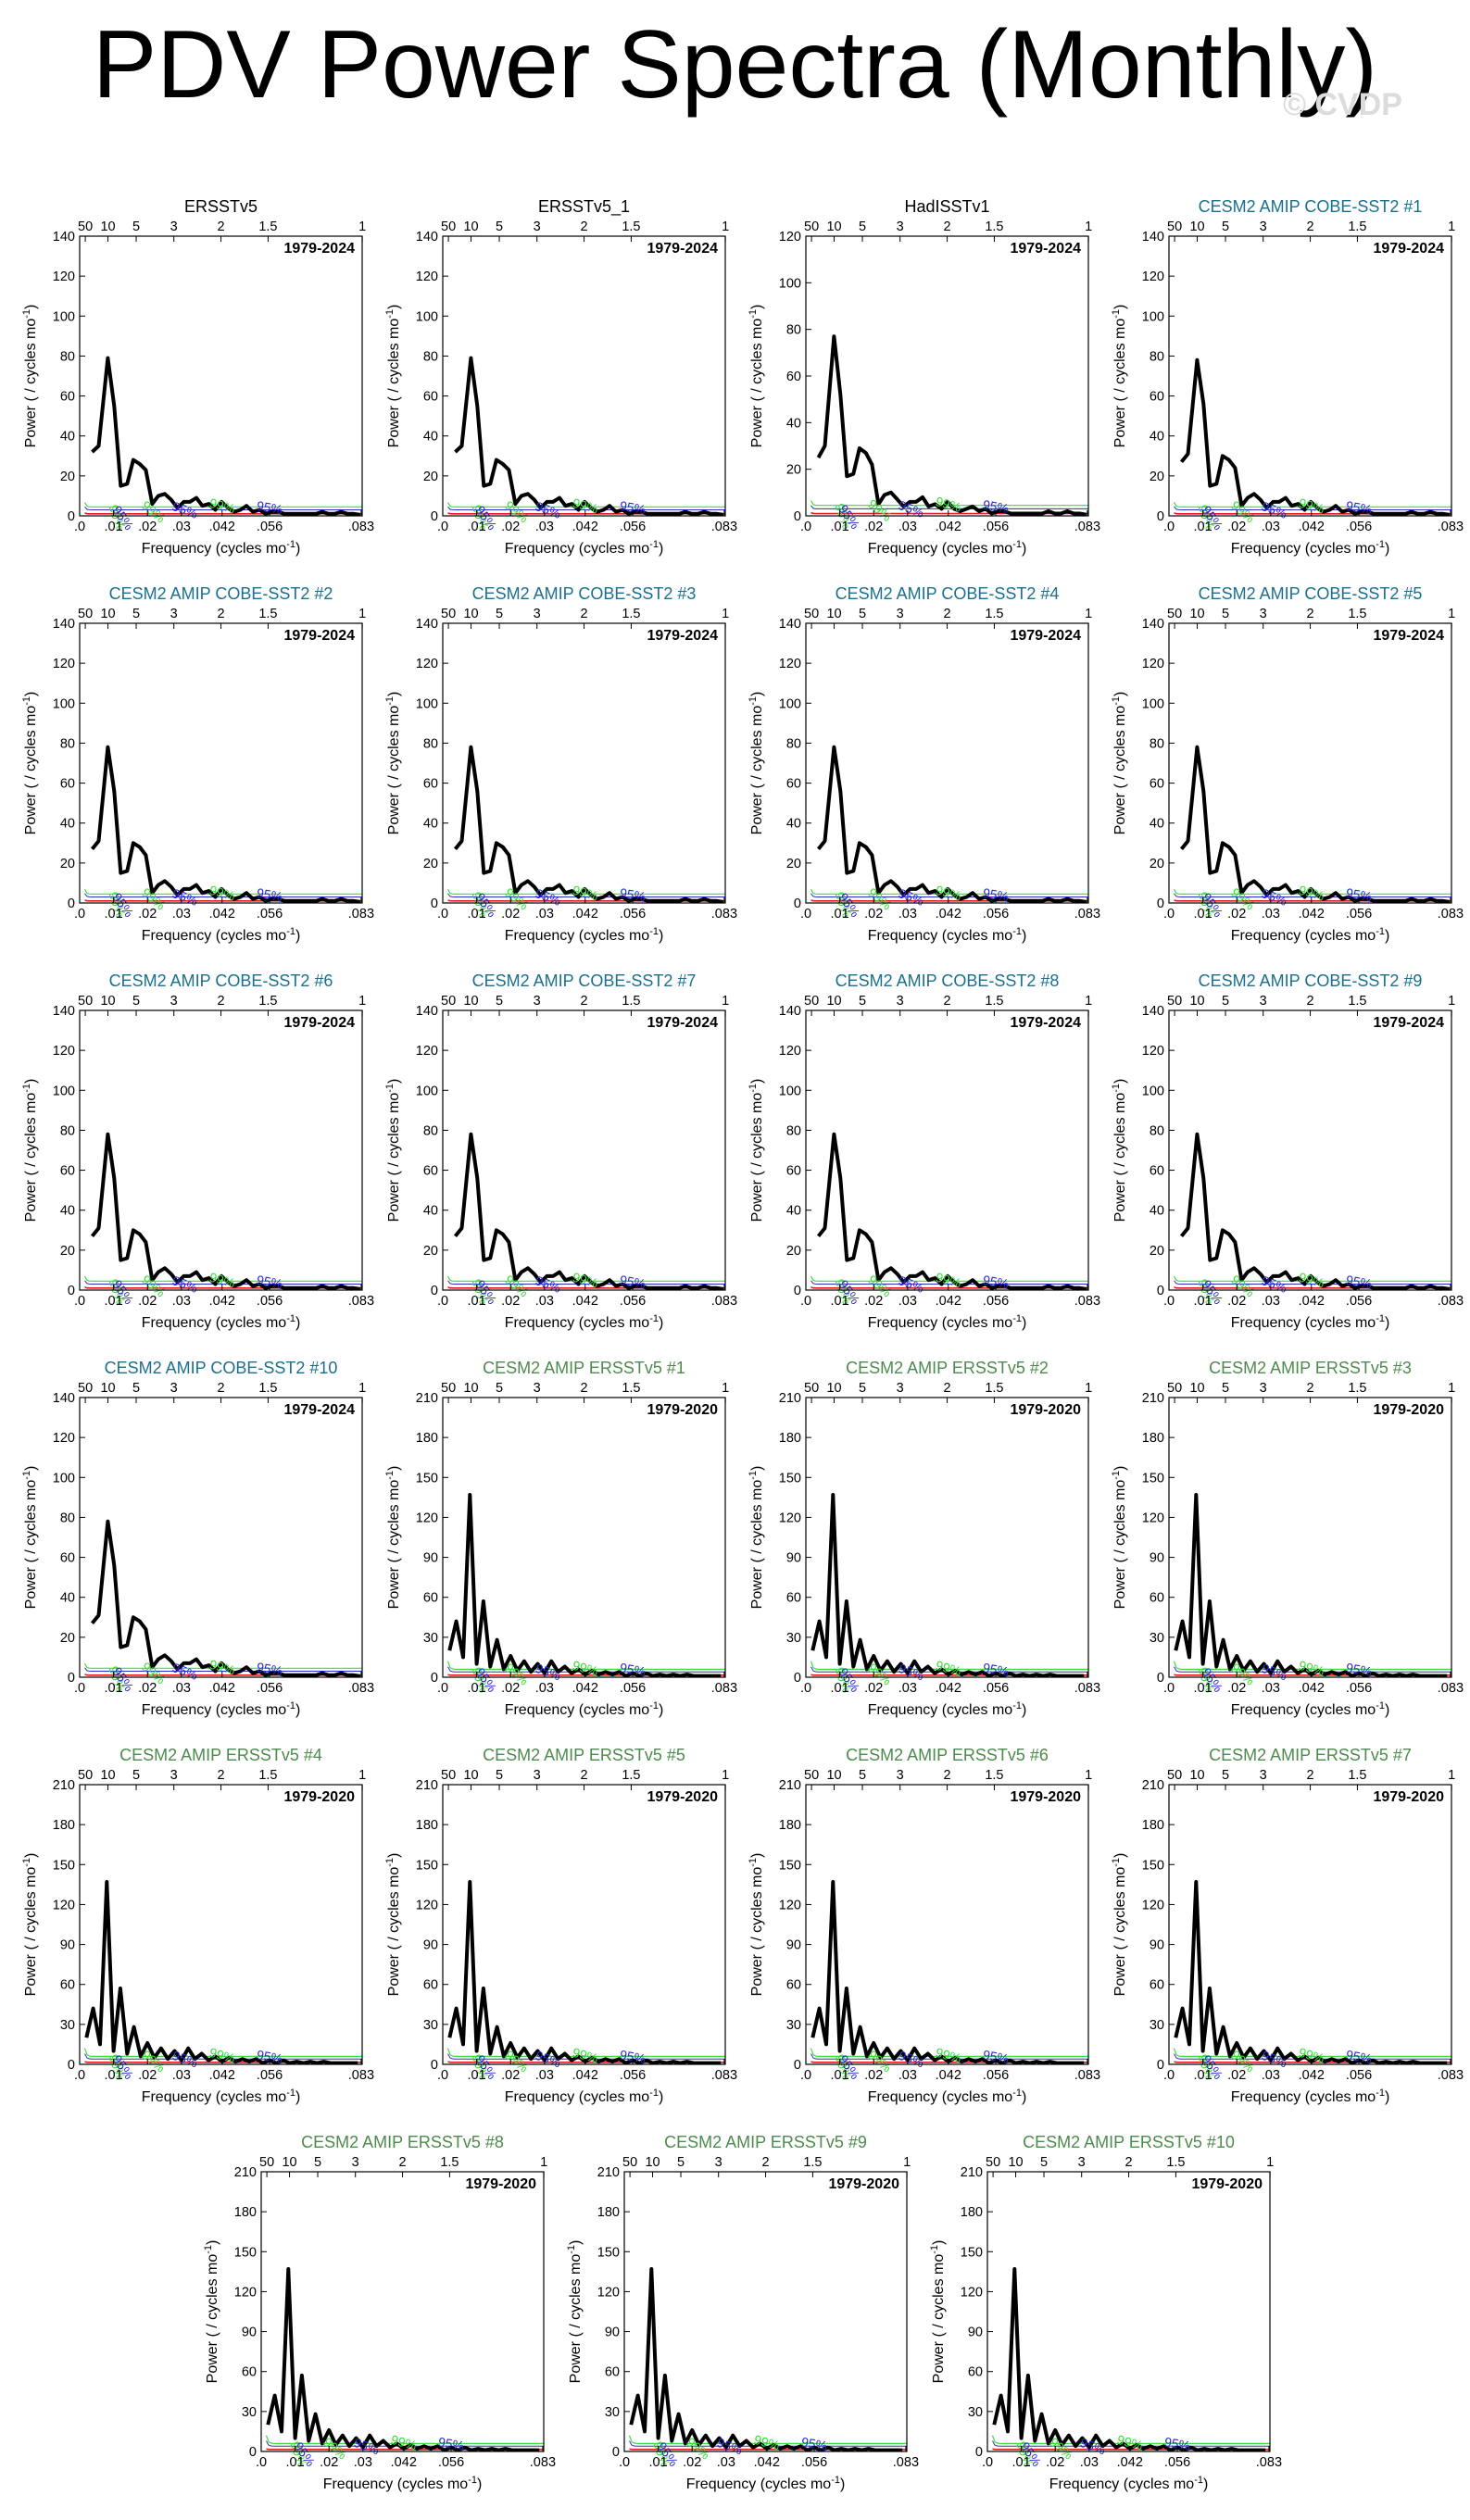  I want to click on y-tick-label: 80, so click(793, 743).